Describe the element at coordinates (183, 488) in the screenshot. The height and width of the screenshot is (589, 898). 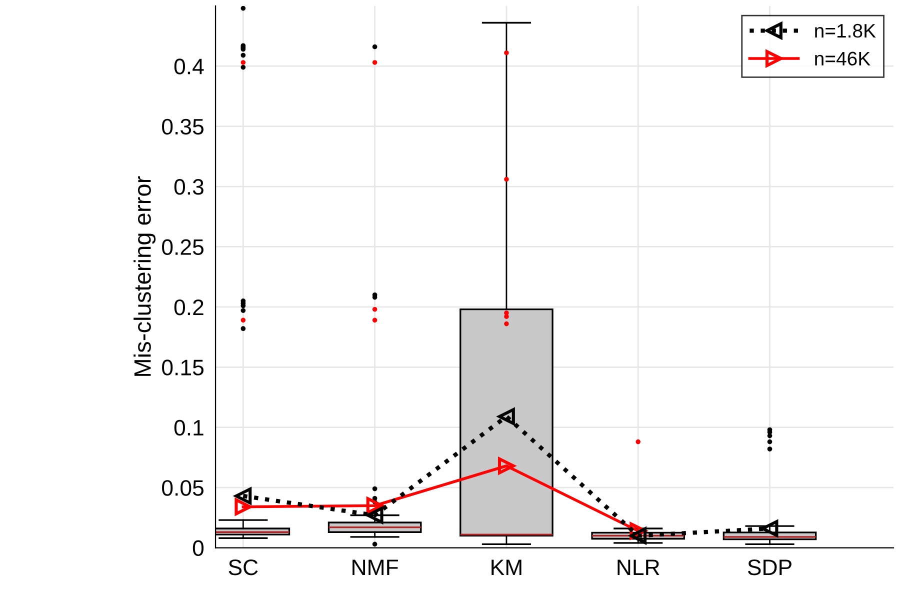
I see `y-tick-label: 0.05` at that location.